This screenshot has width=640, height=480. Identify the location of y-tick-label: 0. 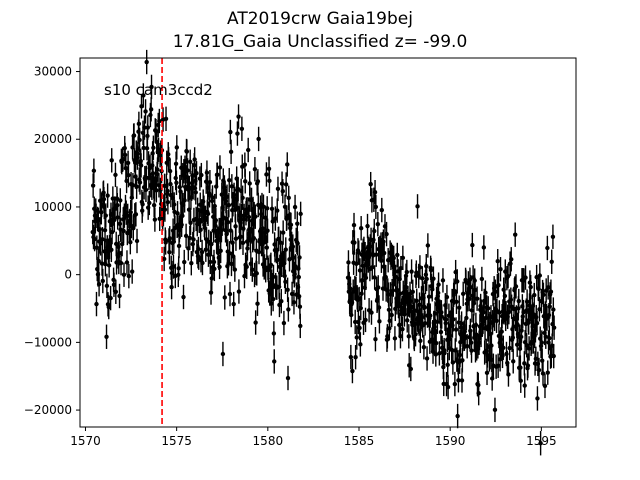
(68, 275).